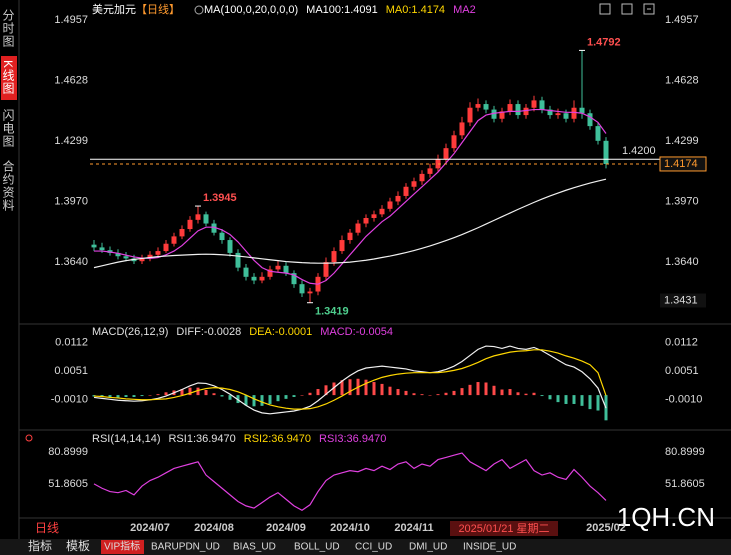 Image resolution: width=731 pixels, height=555 pixels. I want to click on tab: CCI_UD, so click(373, 547).